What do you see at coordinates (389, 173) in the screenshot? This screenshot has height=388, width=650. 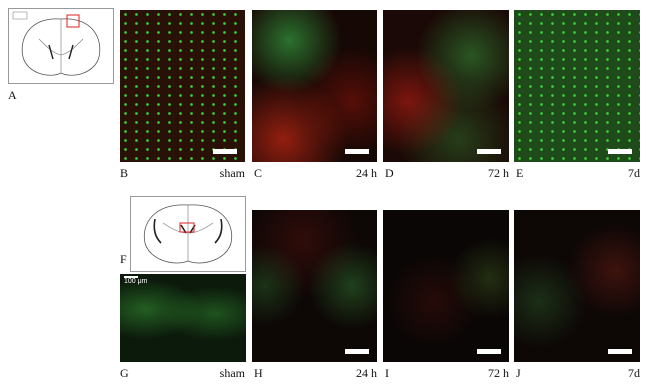 I see `panel-letter: D` at bounding box center [389, 173].